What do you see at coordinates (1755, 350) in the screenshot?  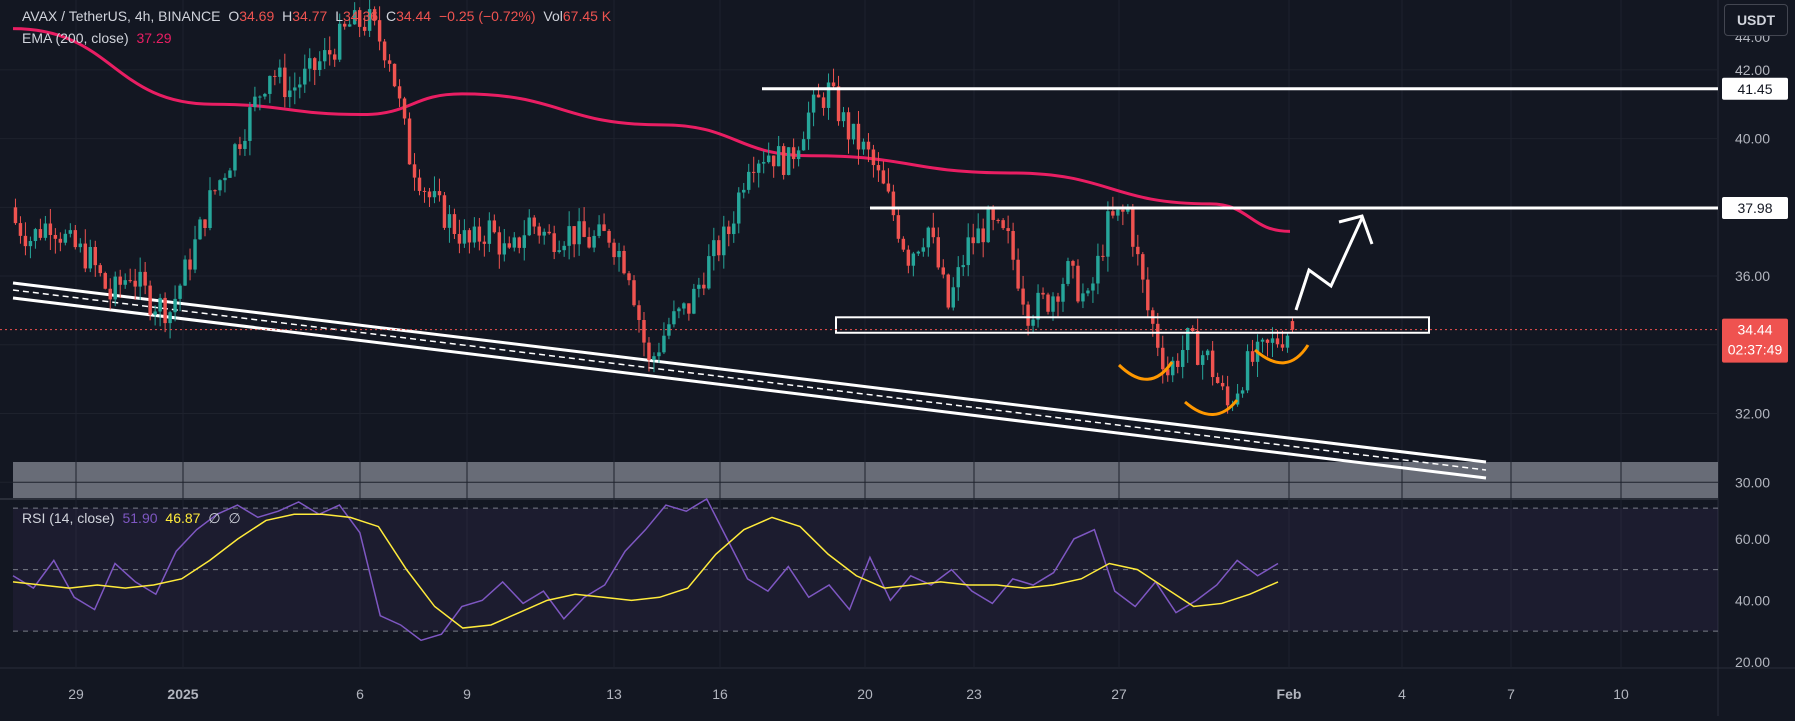 I see `countdown-tag: 02:37:49` at bounding box center [1755, 350].